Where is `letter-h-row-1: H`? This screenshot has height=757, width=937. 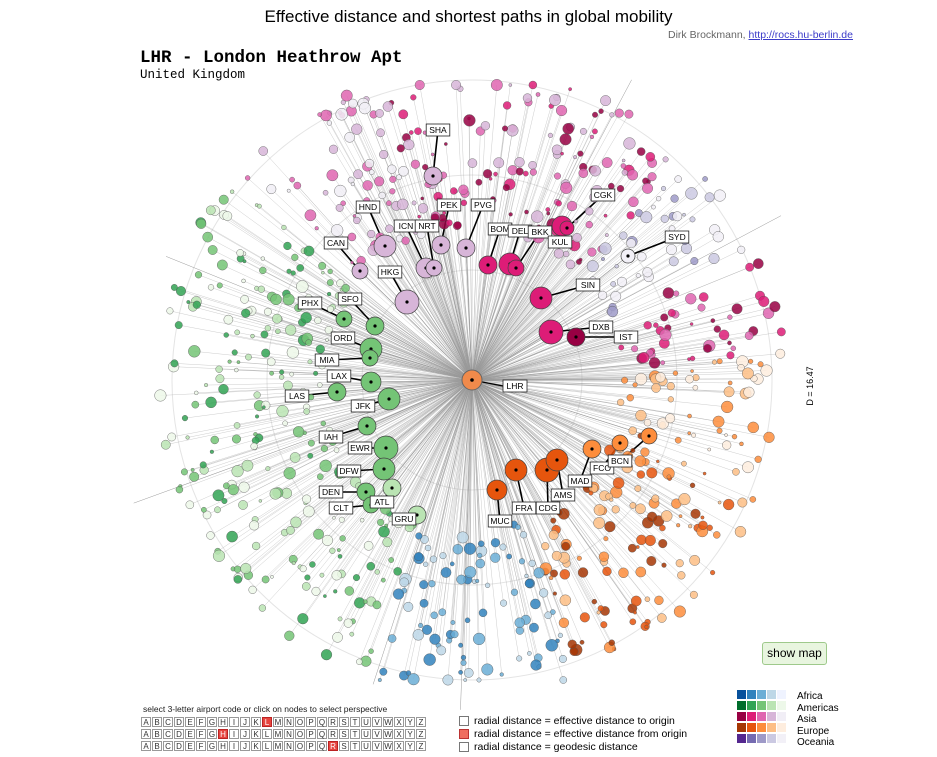
letter-h-row-1: H is located at coordinates (223, 722).